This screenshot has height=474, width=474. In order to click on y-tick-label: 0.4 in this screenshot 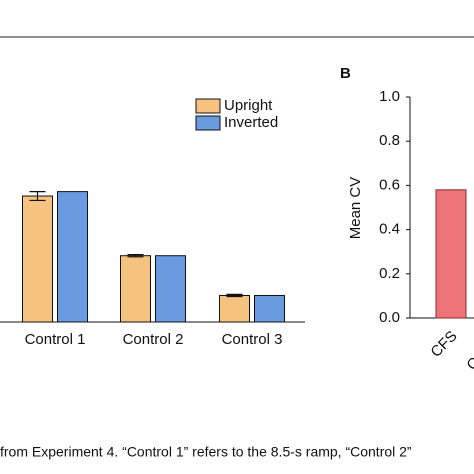, I will do `click(389, 229)`.